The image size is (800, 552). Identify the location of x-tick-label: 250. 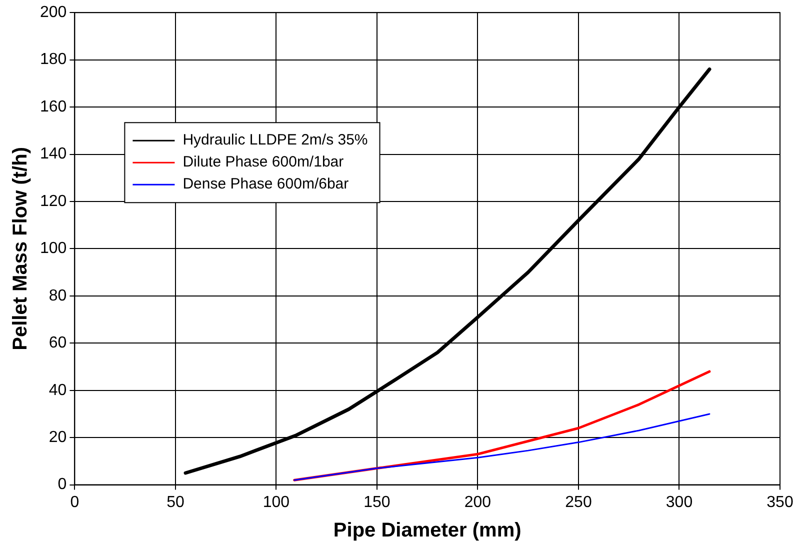
(578, 502).